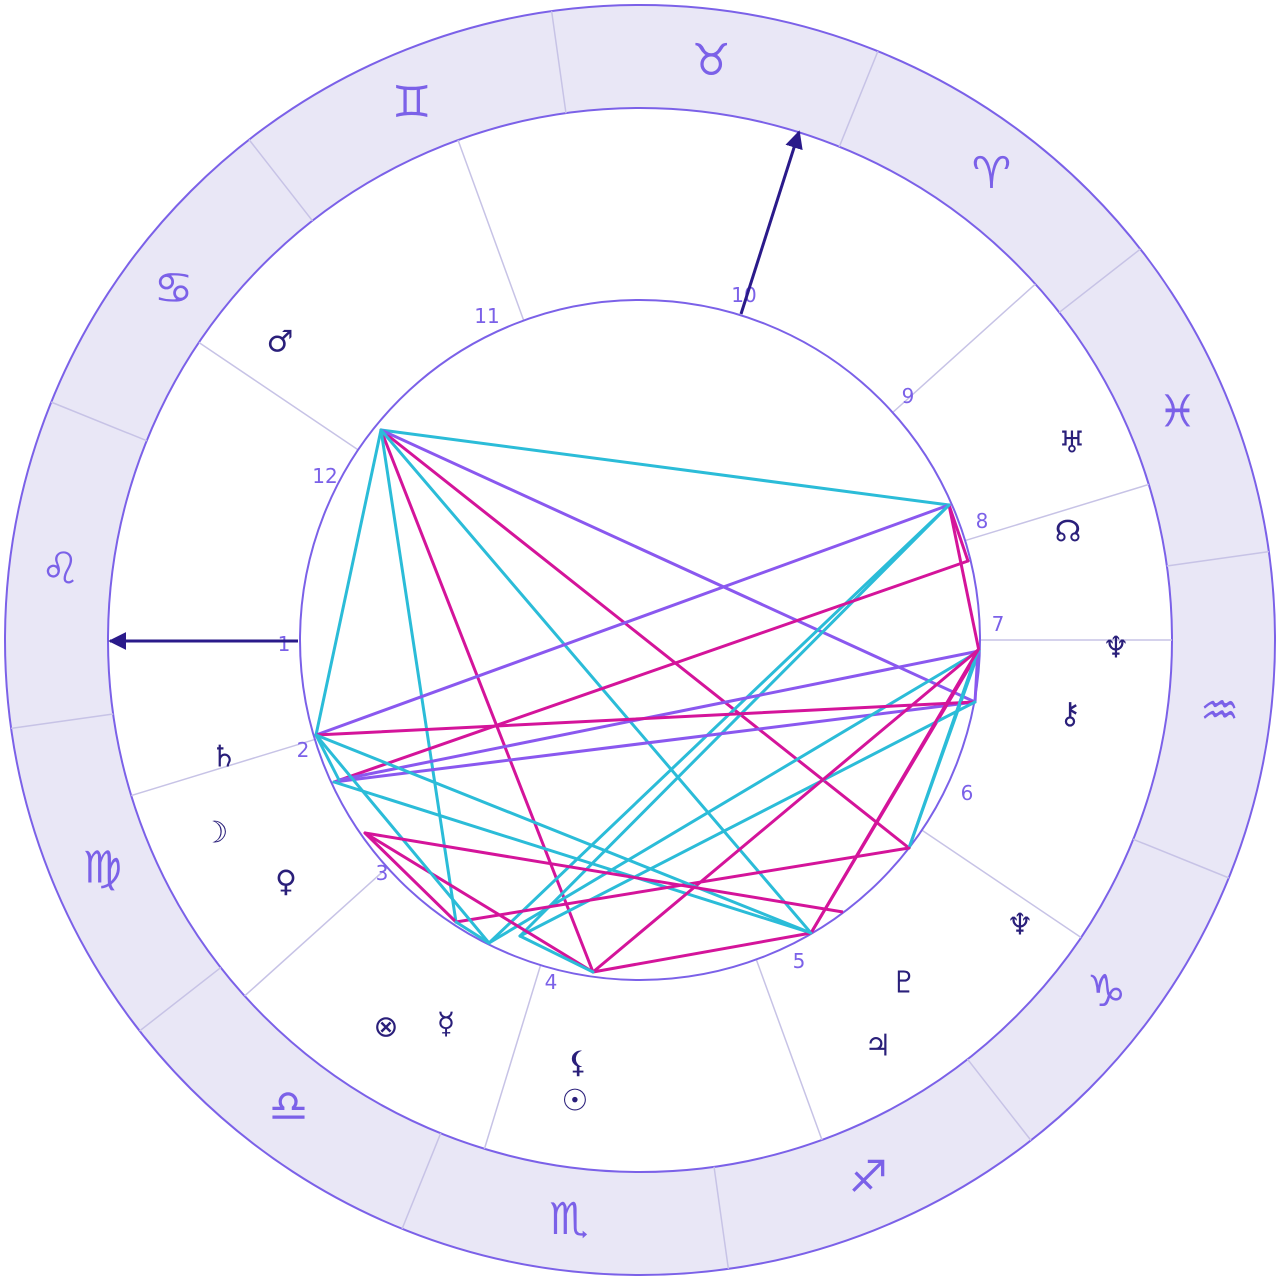 This screenshot has height=1280, width=1280. What do you see at coordinates (967, 793) in the screenshot?
I see `house-number-6: 6` at bounding box center [967, 793].